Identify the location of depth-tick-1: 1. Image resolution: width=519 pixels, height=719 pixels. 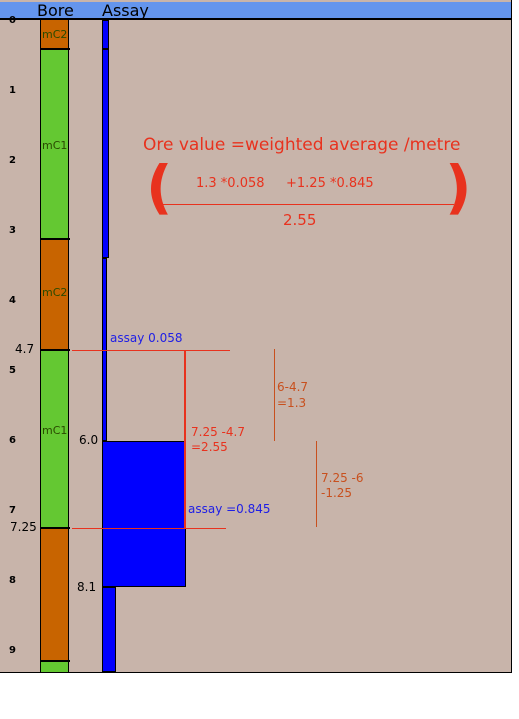
(12, 90).